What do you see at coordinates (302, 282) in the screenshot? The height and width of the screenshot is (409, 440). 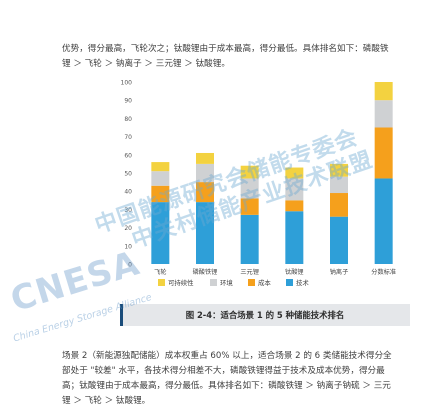 I see `legend-label: 技术` at bounding box center [302, 282].